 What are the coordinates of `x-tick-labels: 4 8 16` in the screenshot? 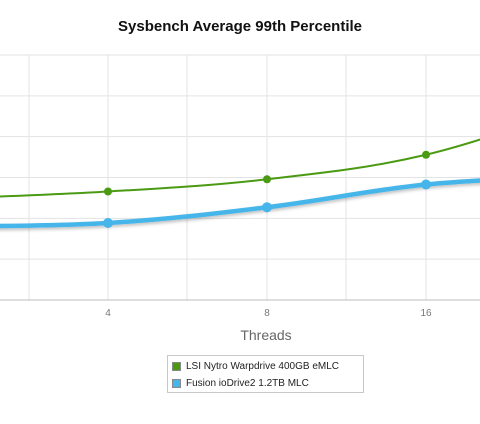 It's located at (268, 313).